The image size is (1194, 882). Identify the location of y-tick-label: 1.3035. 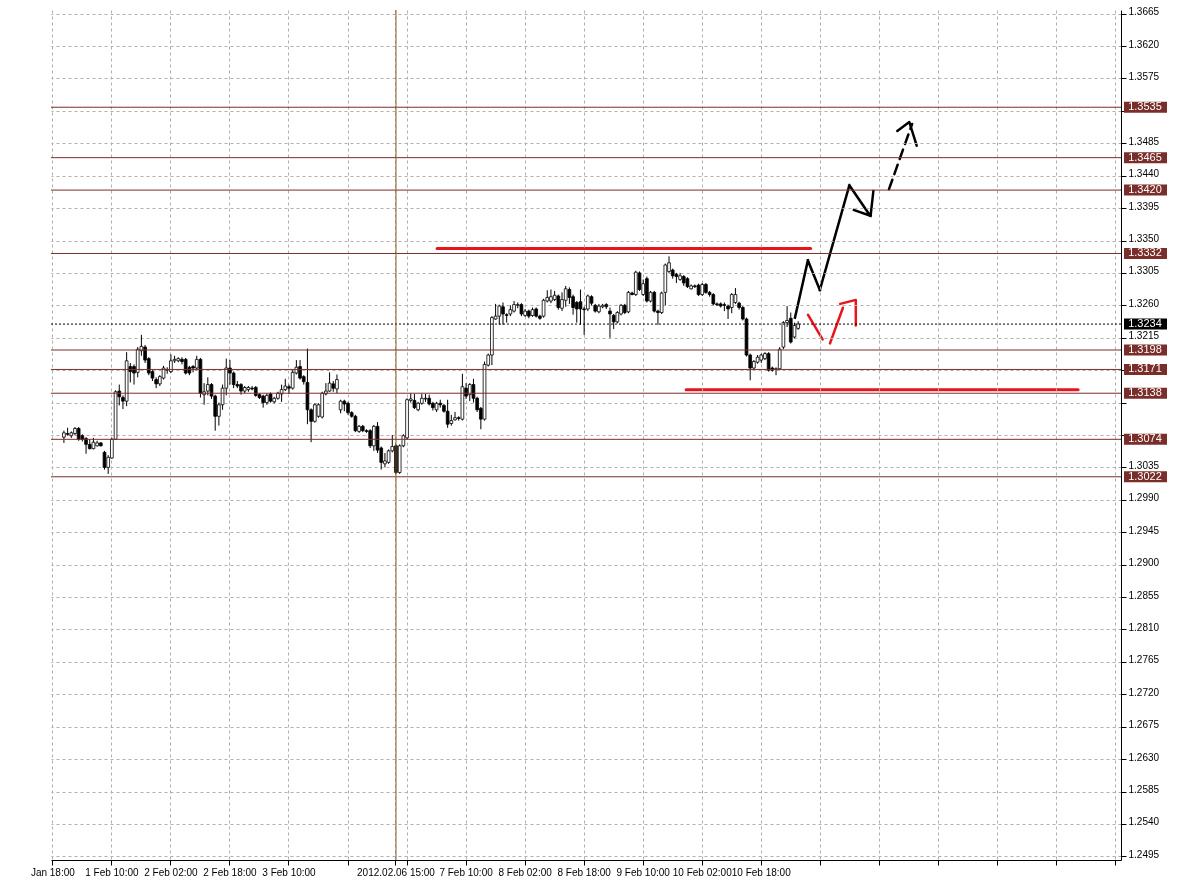
(1144, 465).